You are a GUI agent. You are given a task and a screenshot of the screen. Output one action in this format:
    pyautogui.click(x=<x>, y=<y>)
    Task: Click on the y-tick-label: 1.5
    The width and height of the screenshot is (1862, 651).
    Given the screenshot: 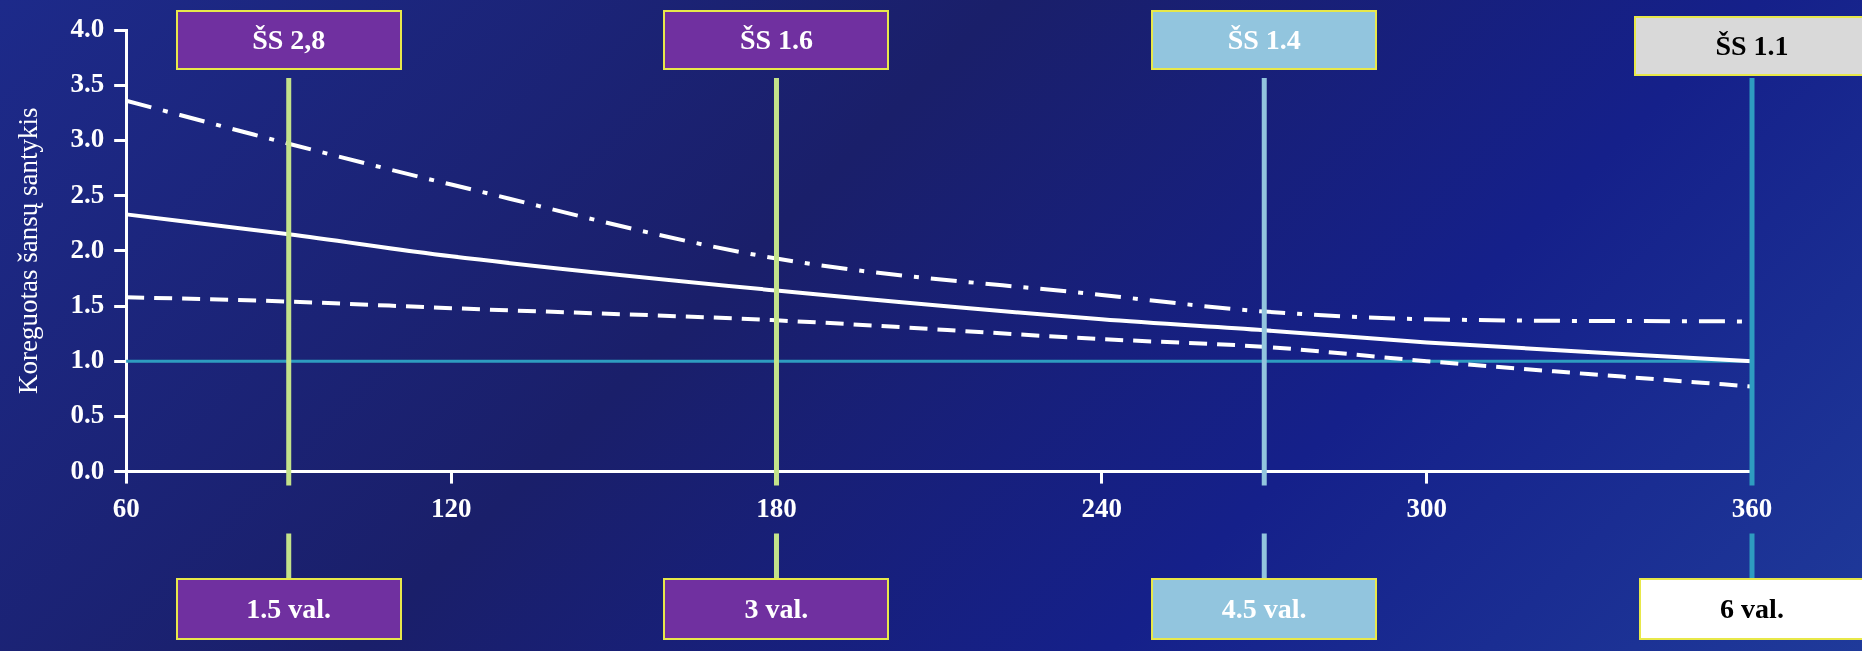 What is the action you would take?
    pyautogui.click(x=87, y=303)
    